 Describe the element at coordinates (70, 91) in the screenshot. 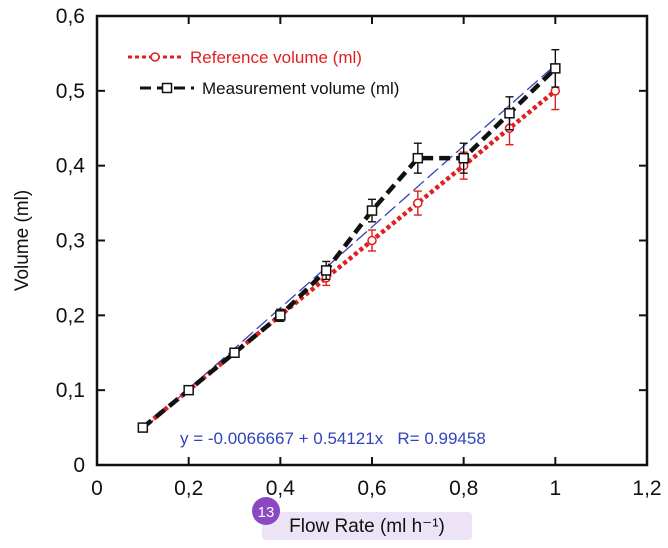

I see `y-tick-label: 0,5` at that location.